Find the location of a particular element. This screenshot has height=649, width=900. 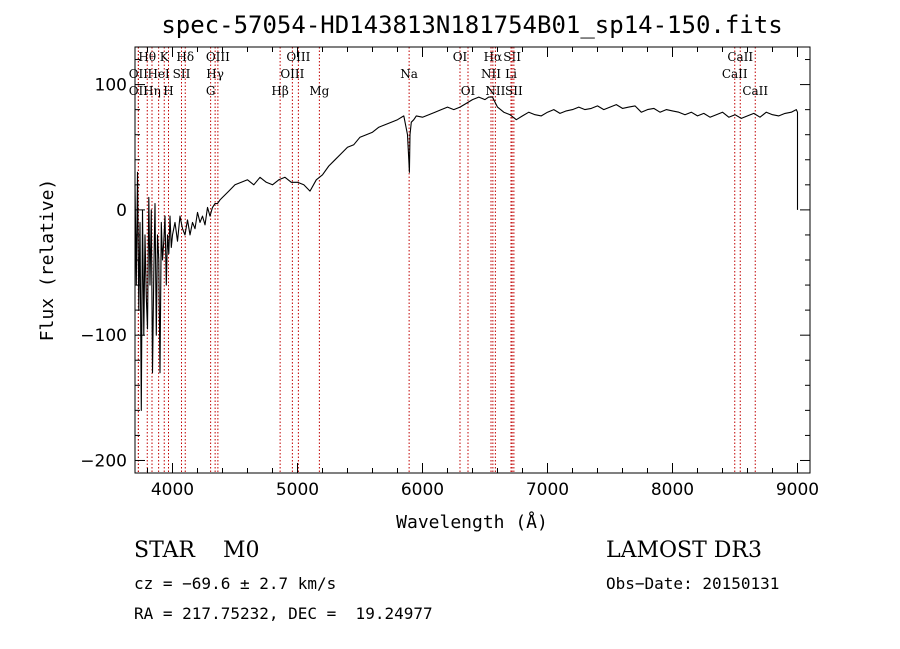

line-label: Na is located at coordinates (409, 74).